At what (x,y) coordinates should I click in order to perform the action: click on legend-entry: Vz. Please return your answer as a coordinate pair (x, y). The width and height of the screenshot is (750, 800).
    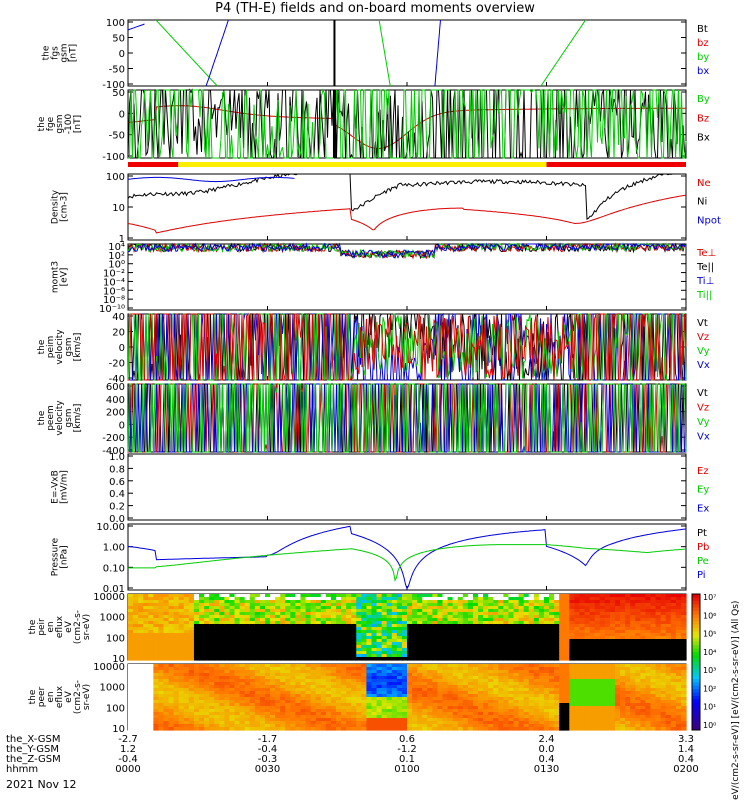
    Looking at the image, I should click on (703, 408).